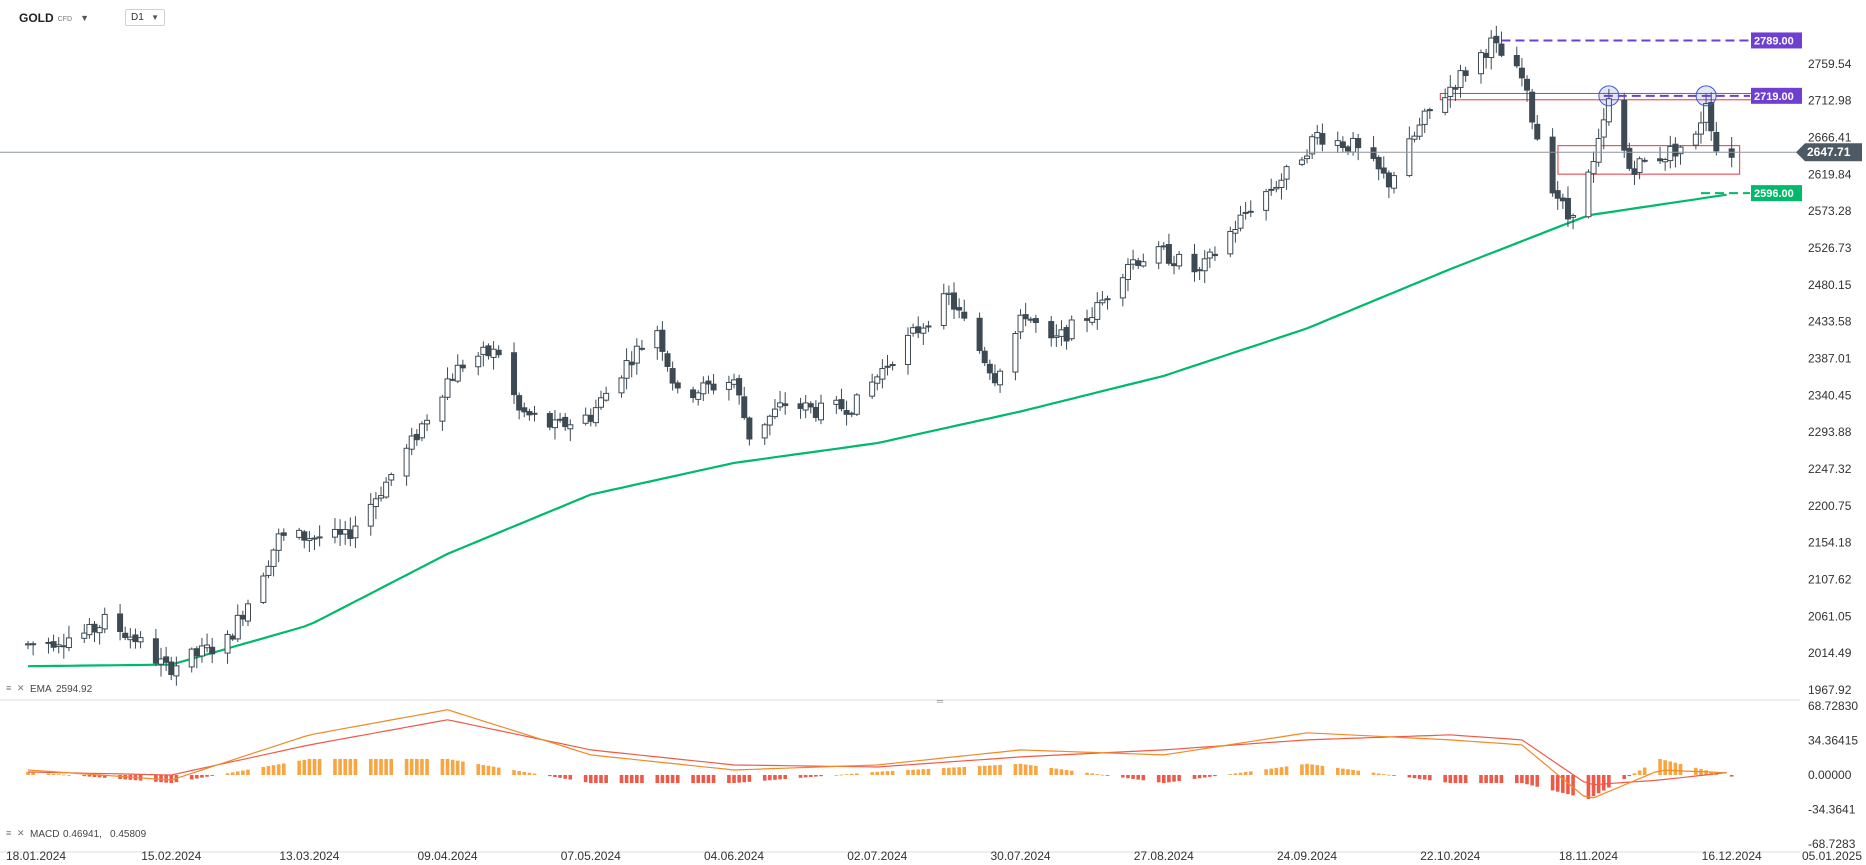  What do you see at coordinates (36, 18) in the screenshot?
I see `symbol-name: GOLD` at bounding box center [36, 18].